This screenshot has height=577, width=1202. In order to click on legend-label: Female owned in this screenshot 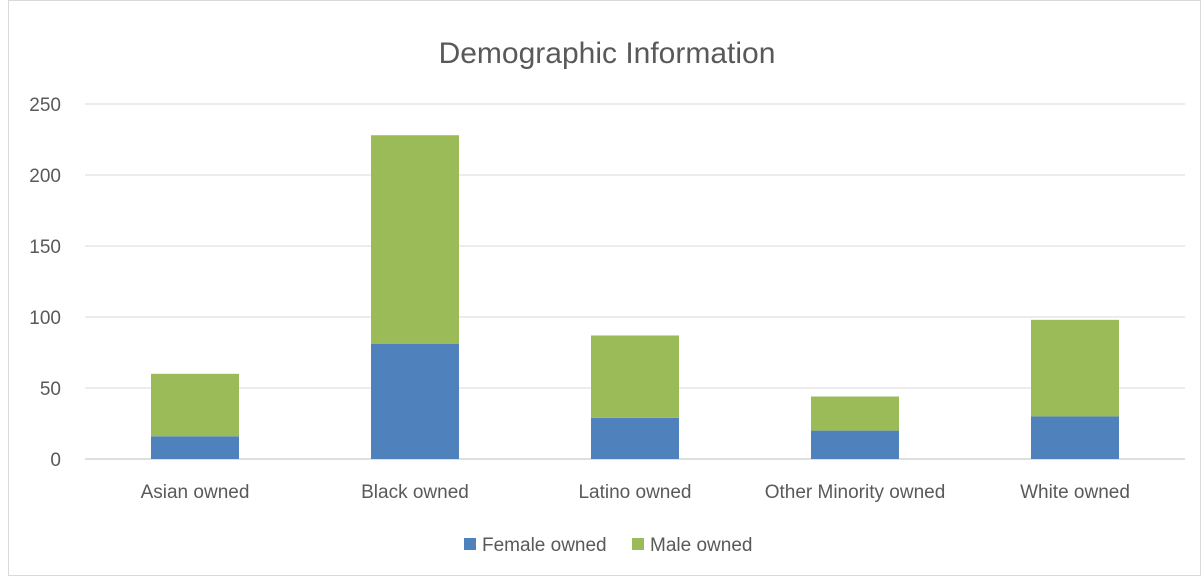, I will do `click(544, 545)`.